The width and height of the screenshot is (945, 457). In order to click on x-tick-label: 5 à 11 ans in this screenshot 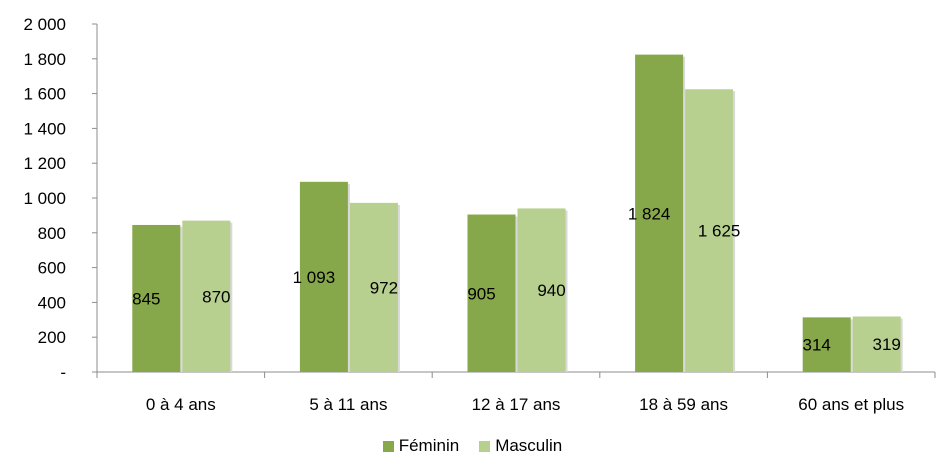, I will do `click(348, 404)`.